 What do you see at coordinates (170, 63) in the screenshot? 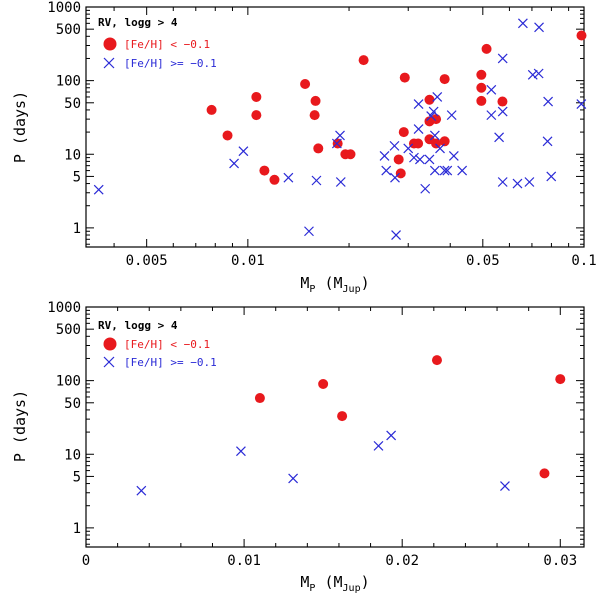
I see `legend-label: [Fe/H] >= −0.1` at bounding box center [170, 63].